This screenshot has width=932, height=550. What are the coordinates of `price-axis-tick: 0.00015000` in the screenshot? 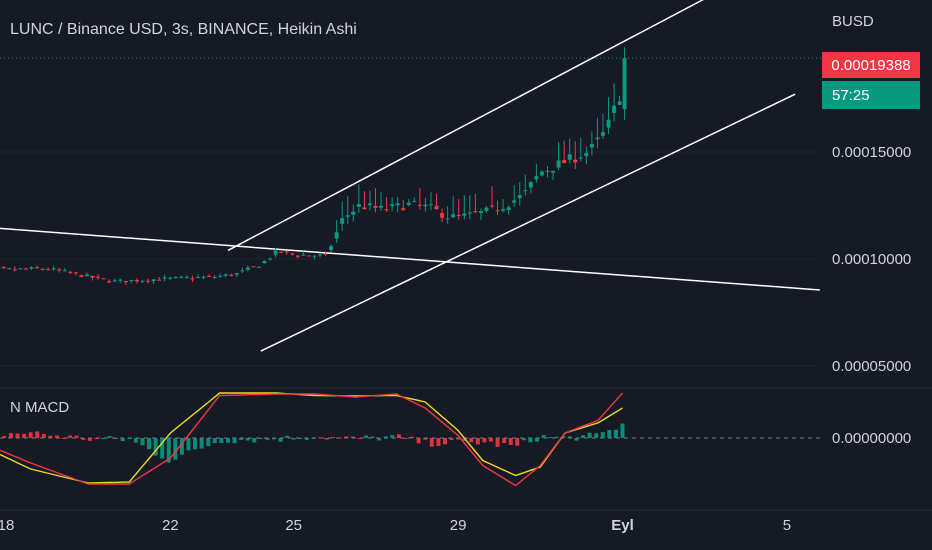 It's located at (871, 152).